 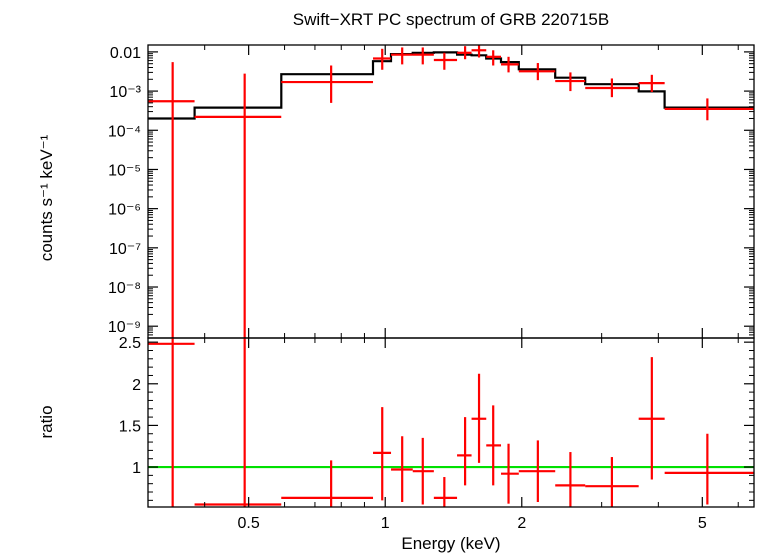 What do you see at coordinates (521, 523) in the screenshot?
I see `x-tick-label: 2` at bounding box center [521, 523].